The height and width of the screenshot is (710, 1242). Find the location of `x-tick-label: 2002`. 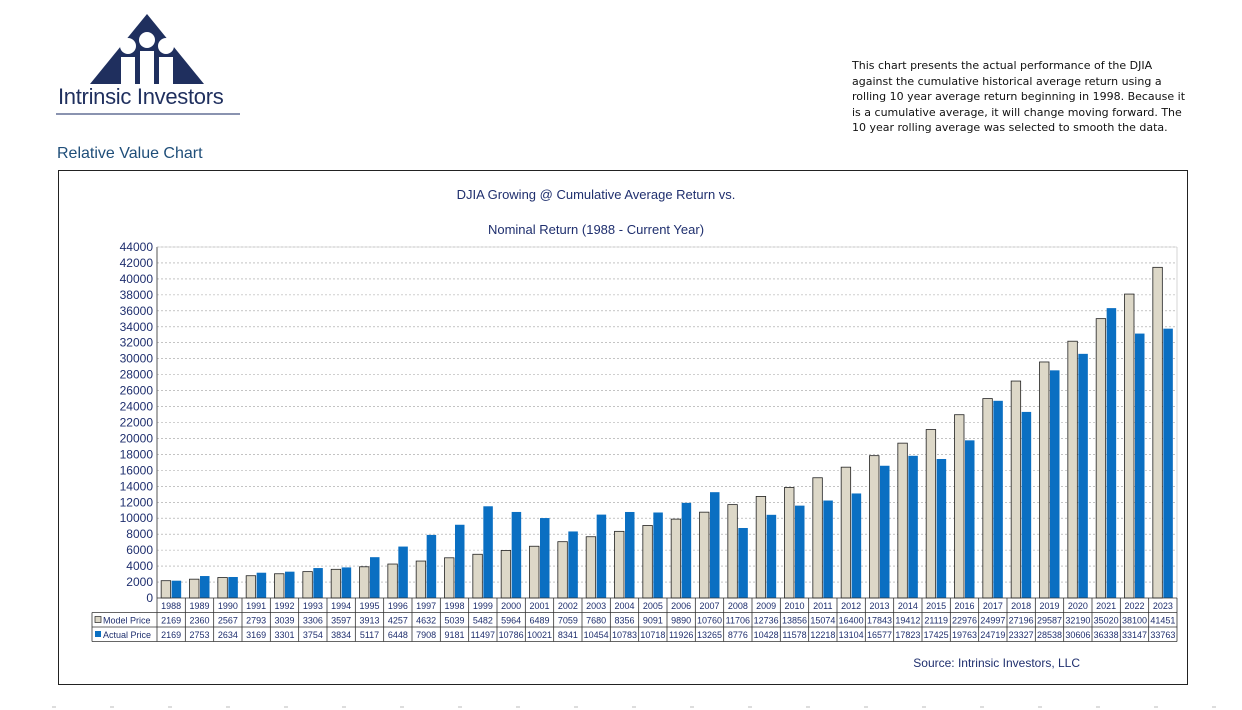

x-tick-label: 2002 is located at coordinates (568, 606).